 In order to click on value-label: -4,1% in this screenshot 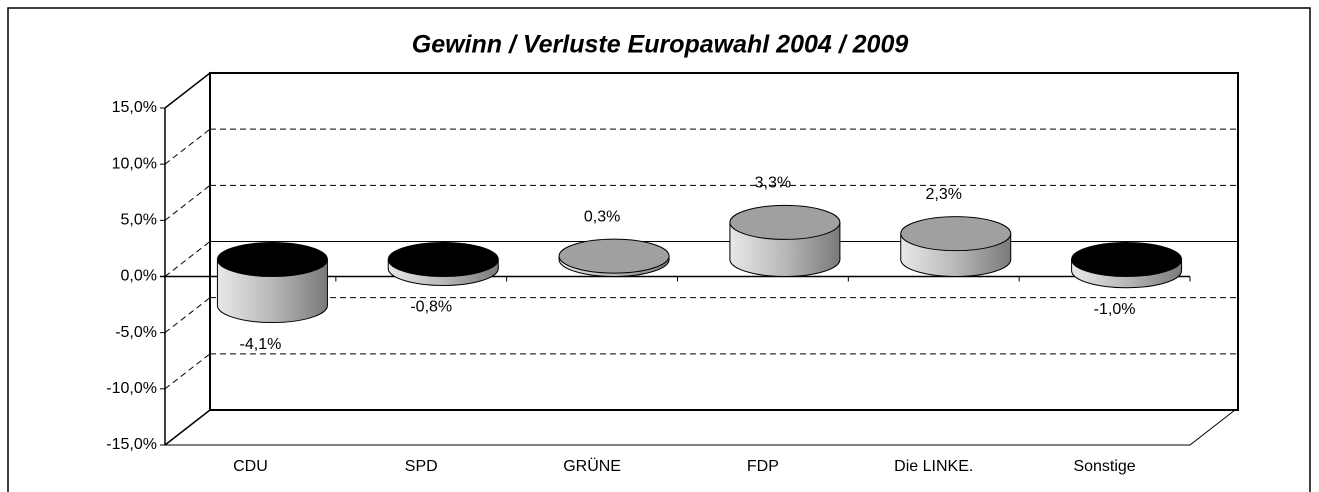, I will do `click(261, 344)`.